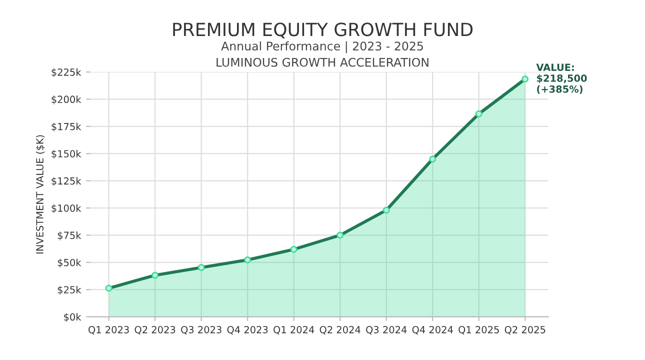  What do you see at coordinates (340, 330) in the screenshot?
I see `x-tick-label: Q2 2024` at bounding box center [340, 330].